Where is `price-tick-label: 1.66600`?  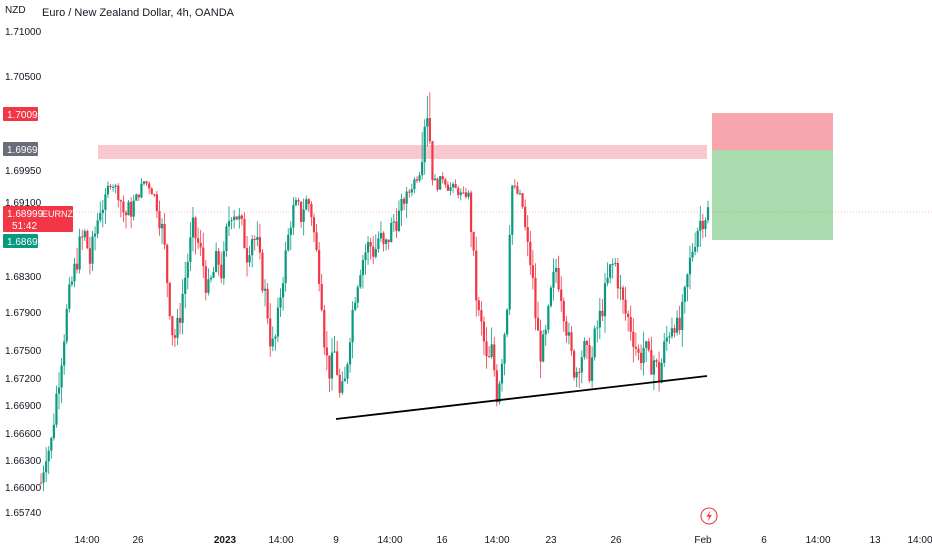
price-tick-label: 1.66600 is located at coordinates (23, 434).